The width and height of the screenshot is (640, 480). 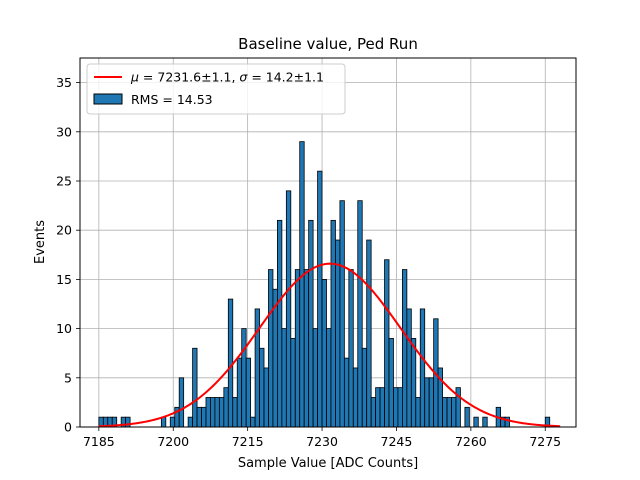 I want to click on y-tick-label: 0, so click(x=68, y=427).